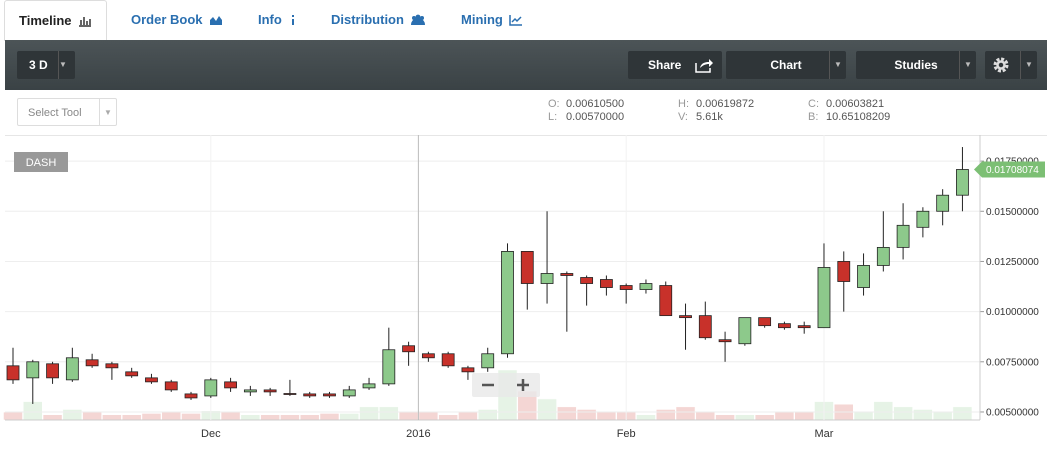 The width and height of the screenshot is (1059, 455). What do you see at coordinates (709, 117) in the screenshot?
I see `ohlc-value: 5.61k` at bounding box center [709, 117].